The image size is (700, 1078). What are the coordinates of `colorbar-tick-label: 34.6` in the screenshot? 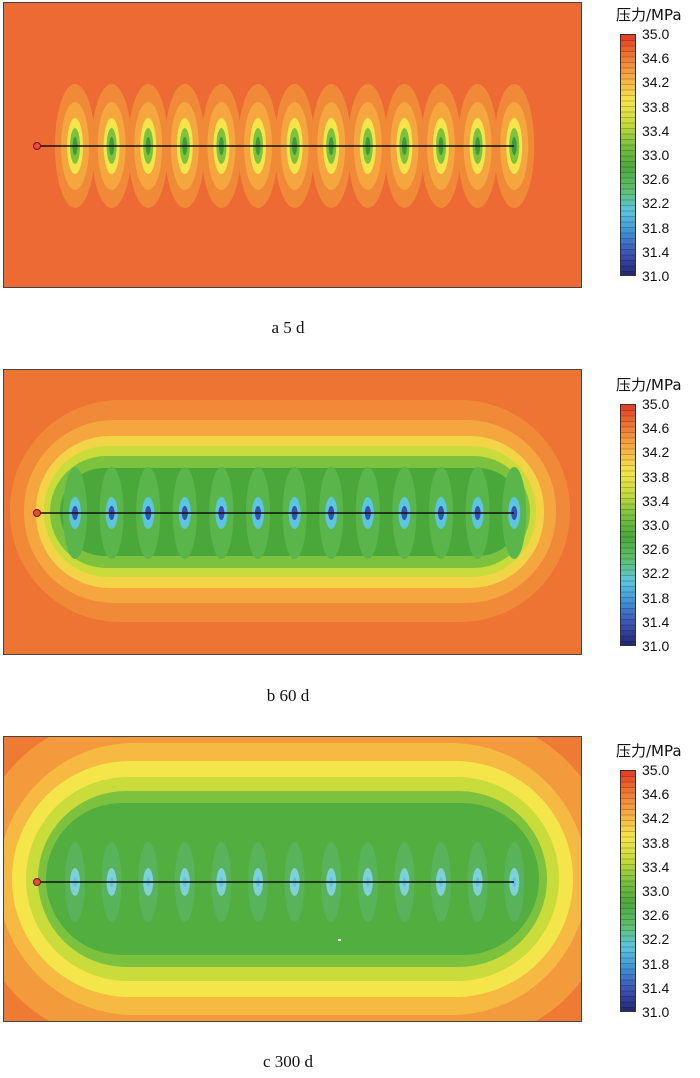 It's located at (656, 794).